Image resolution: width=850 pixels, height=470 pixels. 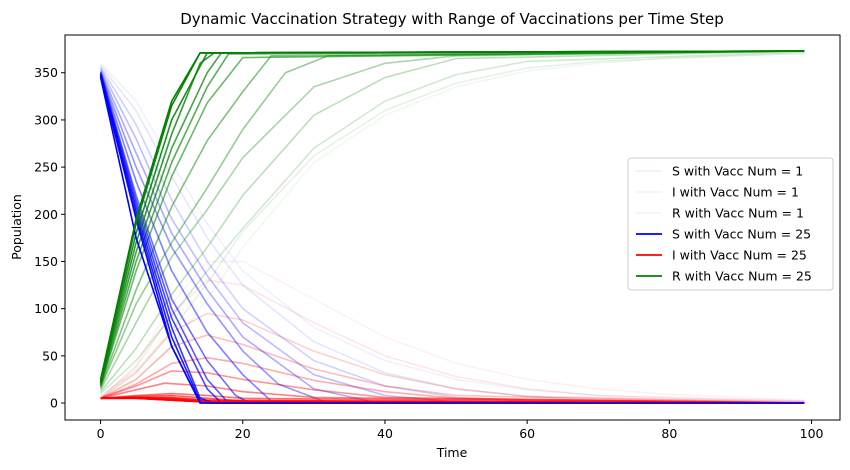 What do you see at coordinates (50, 355) in the screenshot?
I see `y-tick-label: 50` at bounding box center [50, 355].